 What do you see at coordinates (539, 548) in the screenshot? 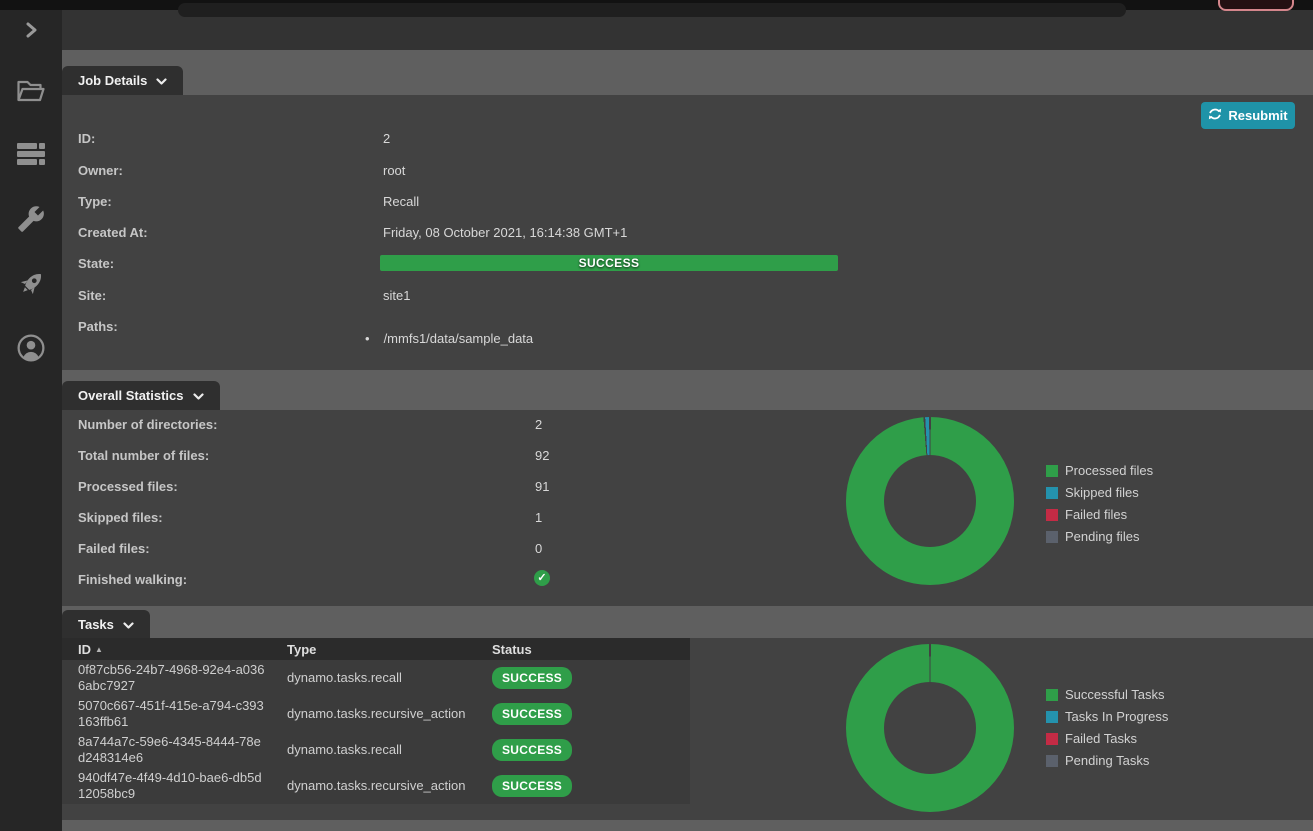
I see `stat-value: 0` at bounding box center [539, 548].